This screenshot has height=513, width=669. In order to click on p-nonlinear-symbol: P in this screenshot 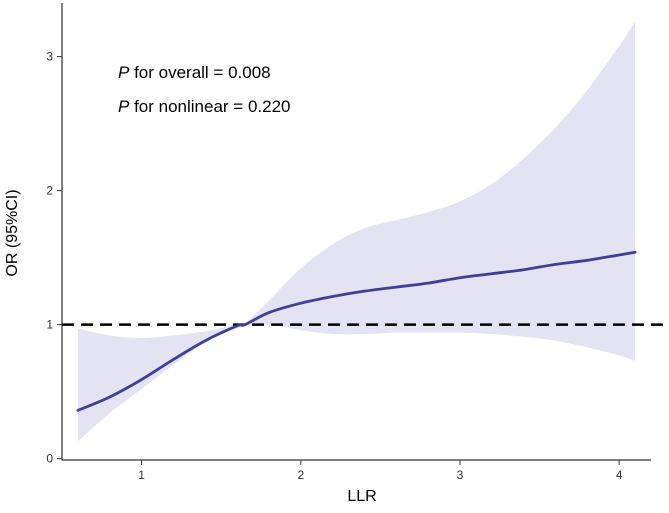, I will do `click(124, 106)`.